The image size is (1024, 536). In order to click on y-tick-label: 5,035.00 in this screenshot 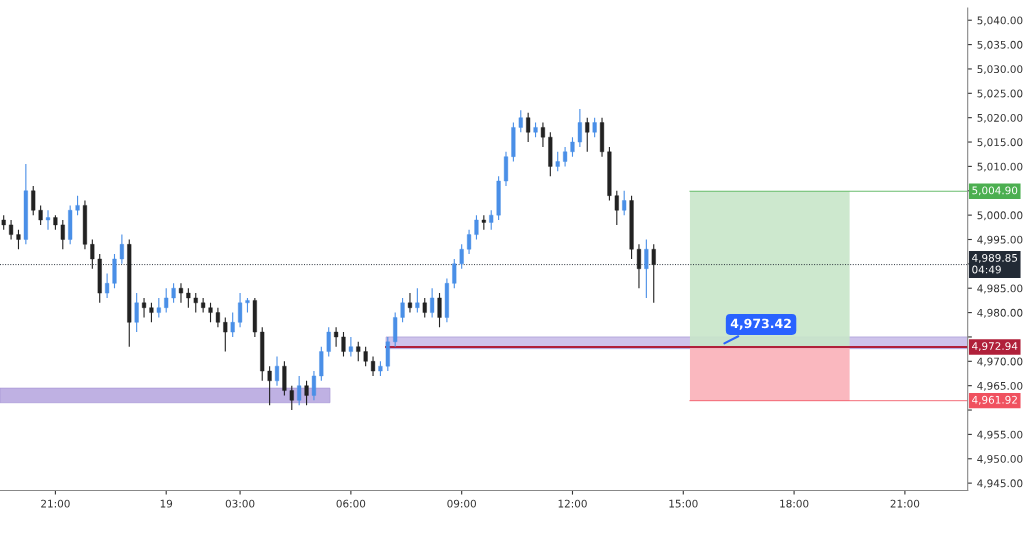, I will do `click(1000, 45)`.